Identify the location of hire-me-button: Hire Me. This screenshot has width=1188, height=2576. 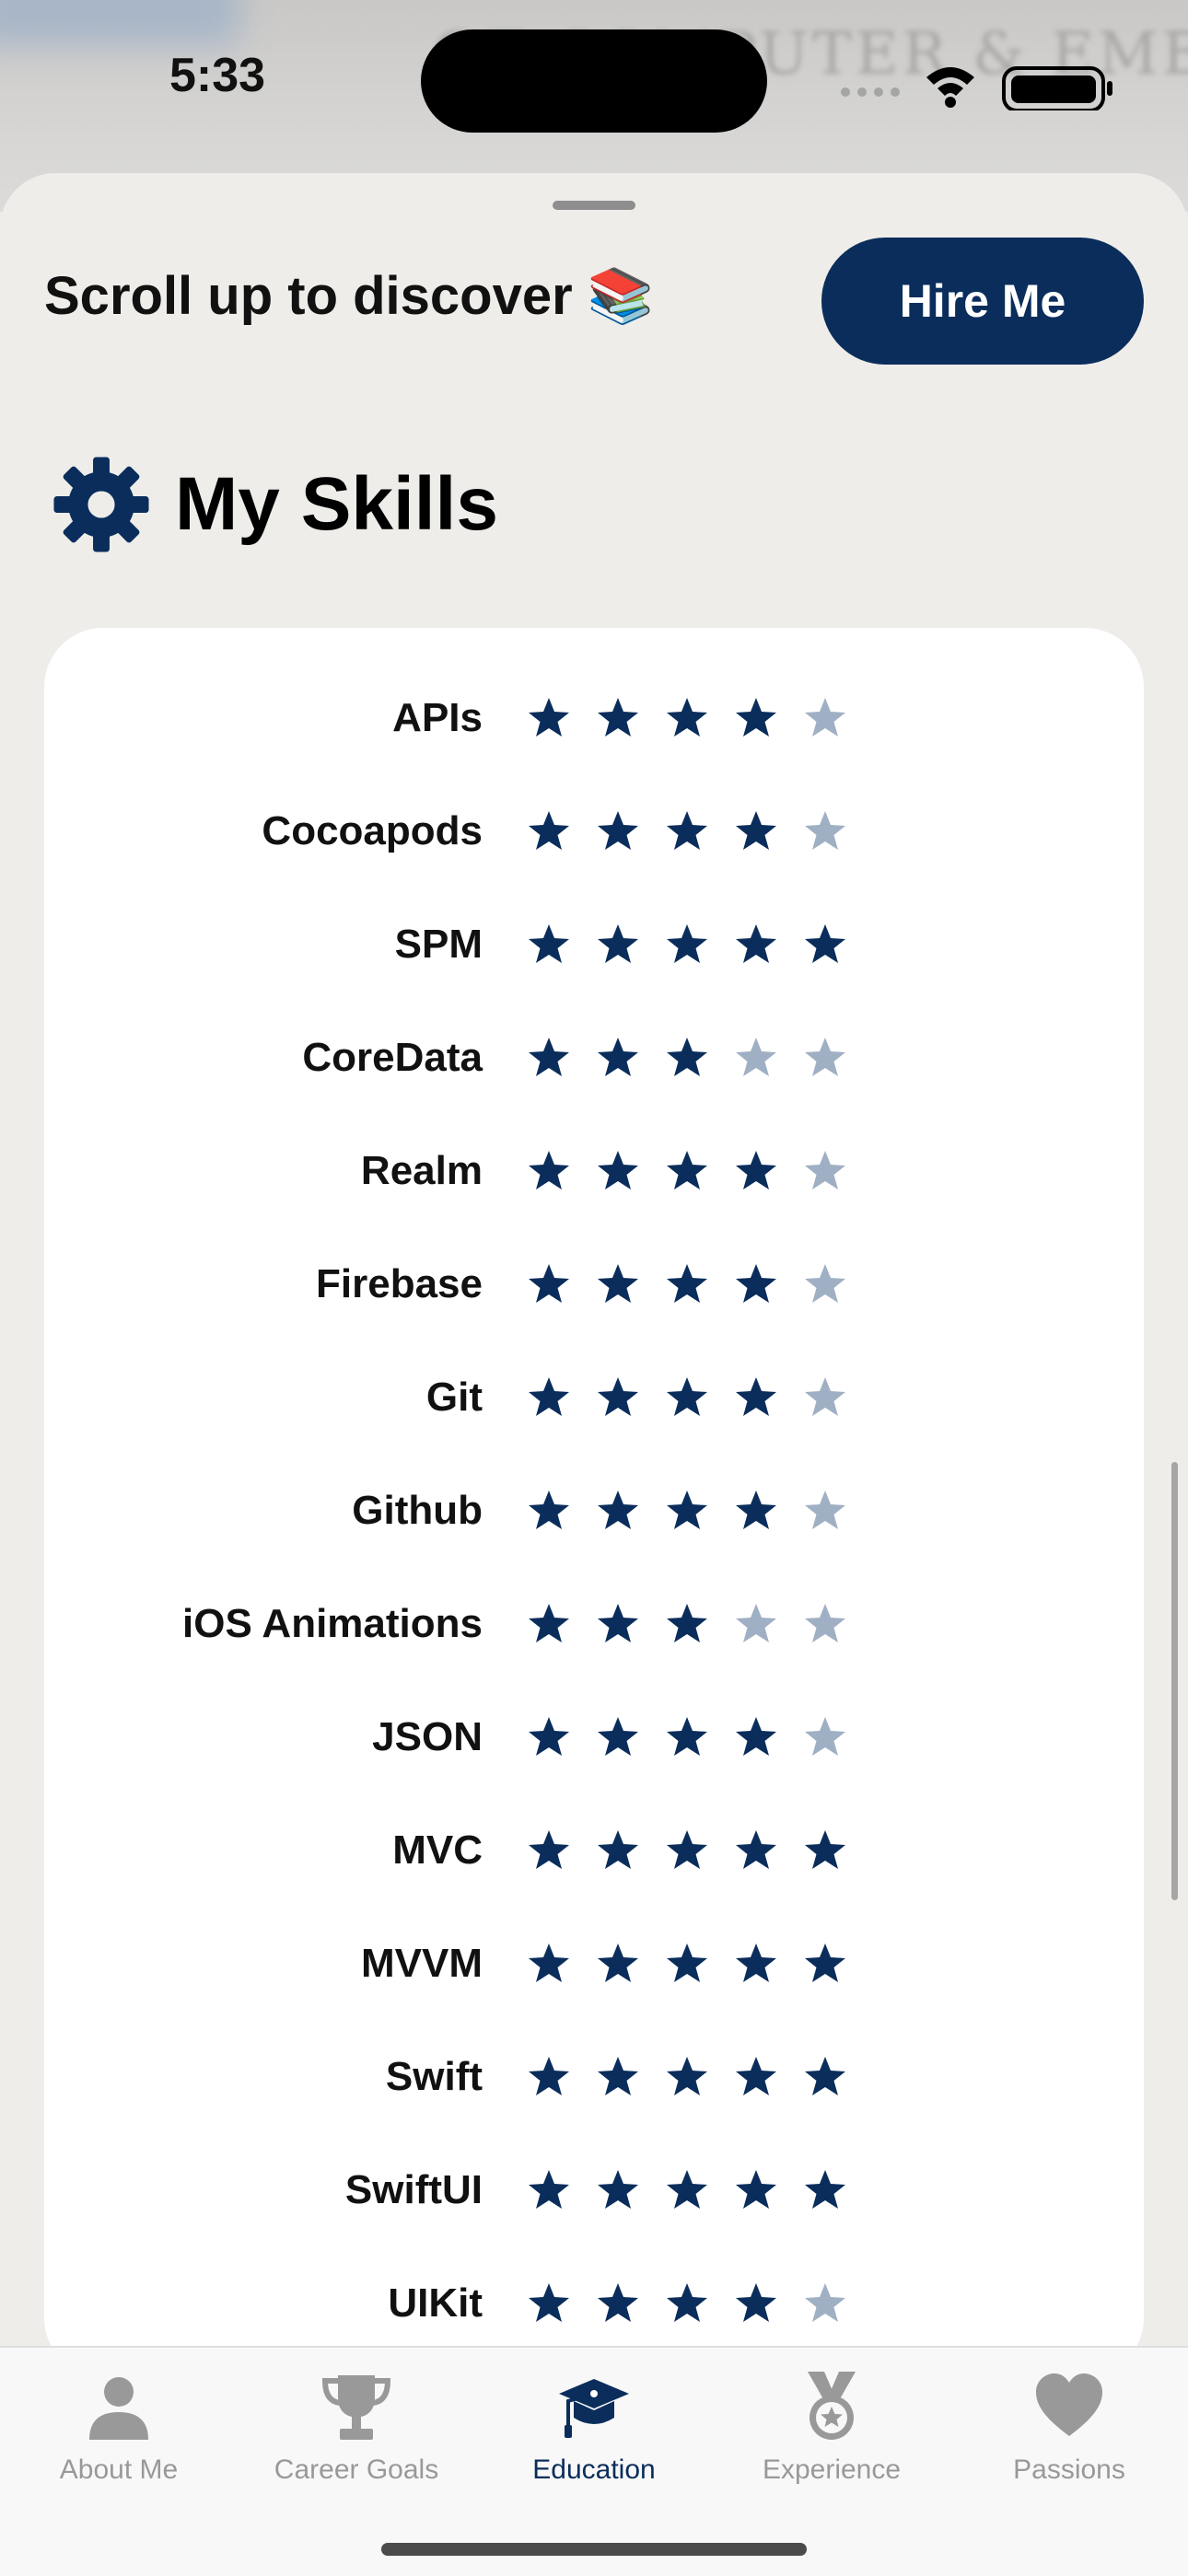
(982, 301).